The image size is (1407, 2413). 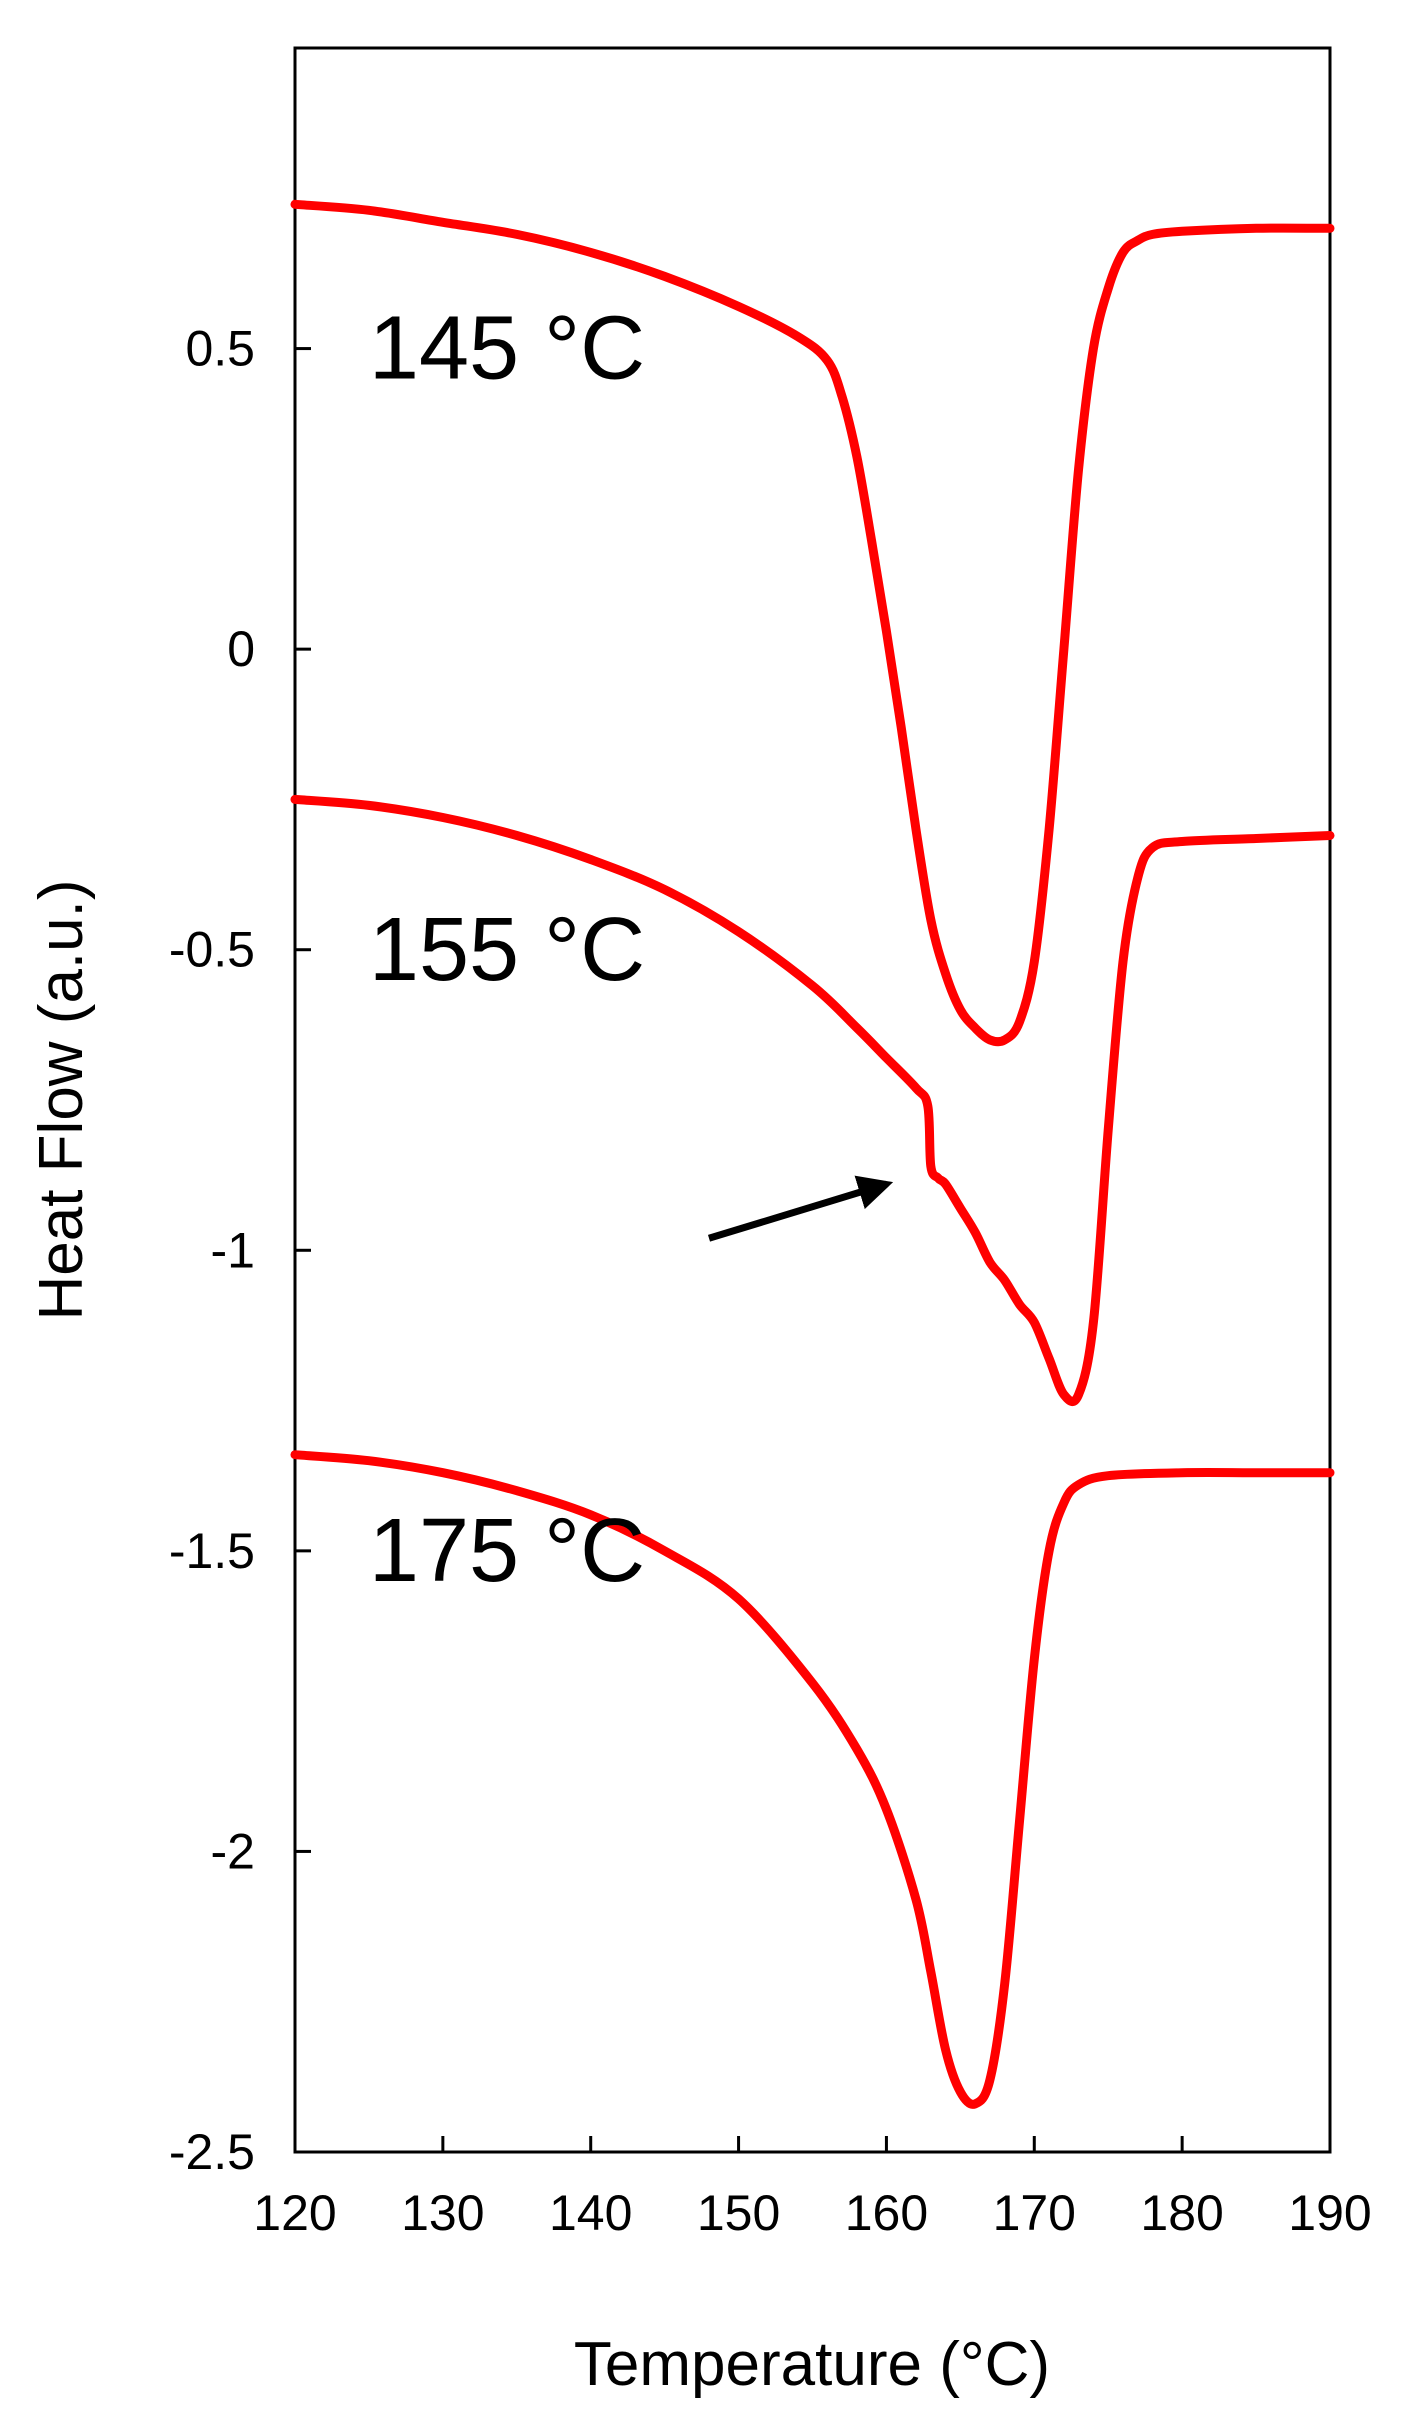 I want to click on series-label-3: 175 °C, so click(x=507, y=1551).